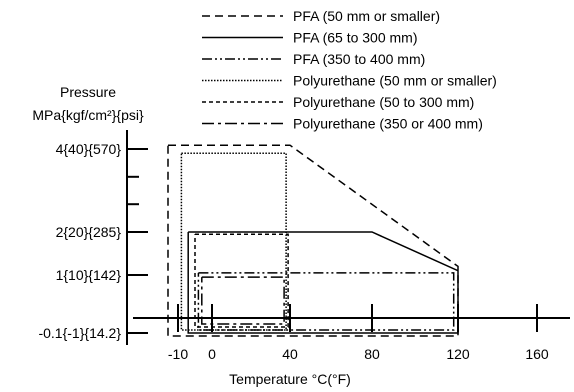 The image size is (574, 392). What do you see at coordinates (395, 81) in the screenshot?
I see `legend-label: Polyurethane (50 mm or smaller)` at bounding box center [395, 81].